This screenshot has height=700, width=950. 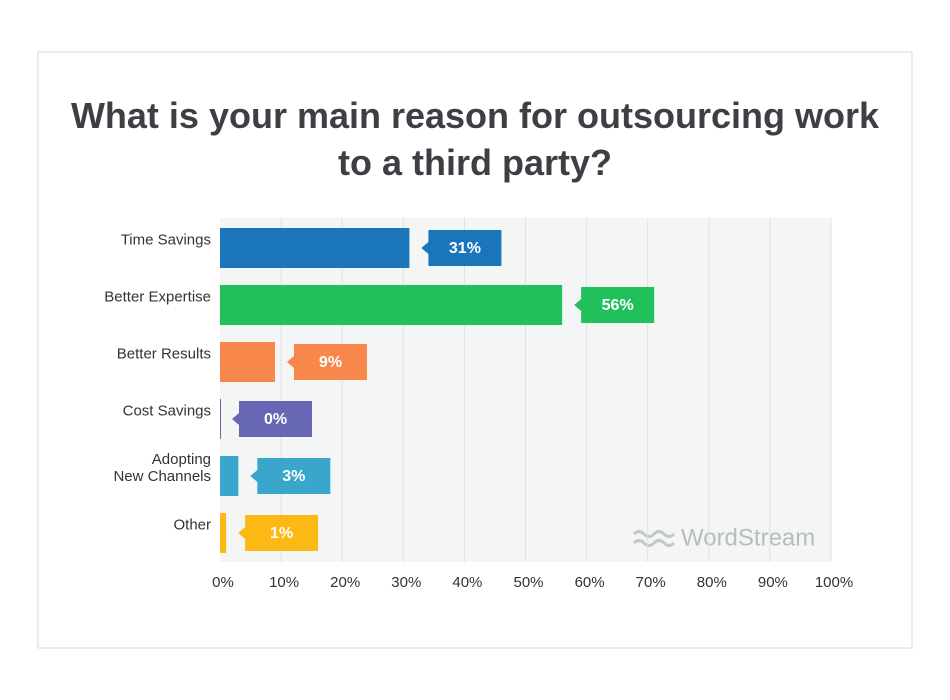 What do you see at coordinates (834, 582) in the screenshot?
I see `x-tick-label: 100%` at bounding box center [834, 582].